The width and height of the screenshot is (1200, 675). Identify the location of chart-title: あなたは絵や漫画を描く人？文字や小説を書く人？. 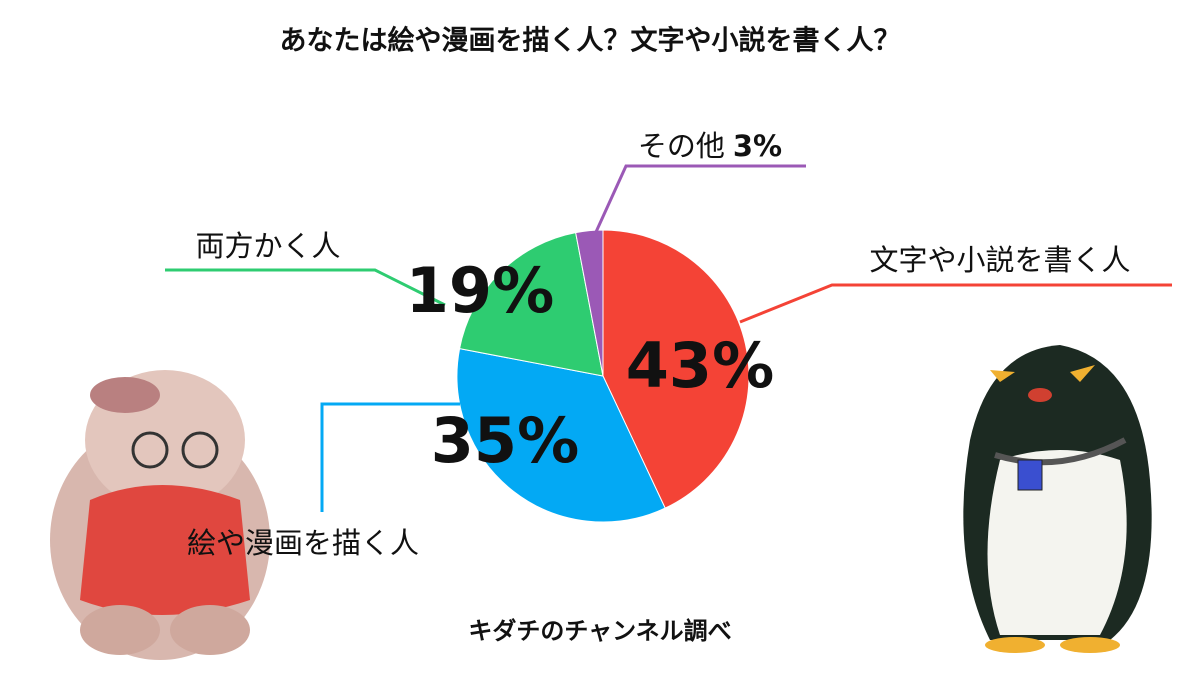
(590, 41).